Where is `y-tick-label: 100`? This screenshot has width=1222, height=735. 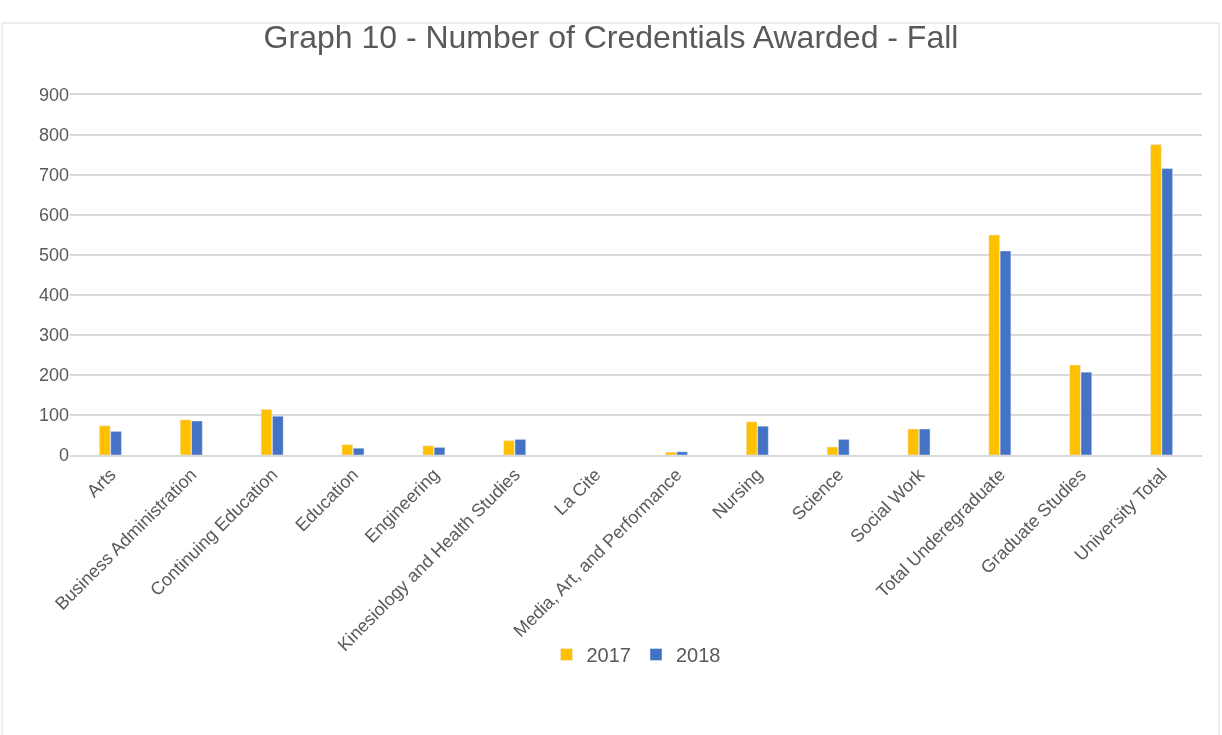
y-tick-label: 100 is located at coordinates (53, 415).